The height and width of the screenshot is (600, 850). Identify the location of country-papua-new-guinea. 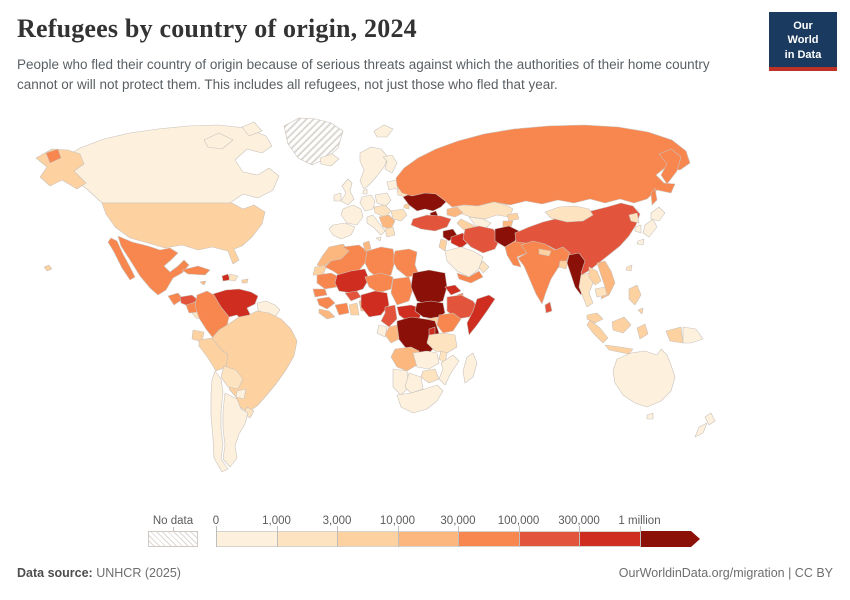
(693, 335).